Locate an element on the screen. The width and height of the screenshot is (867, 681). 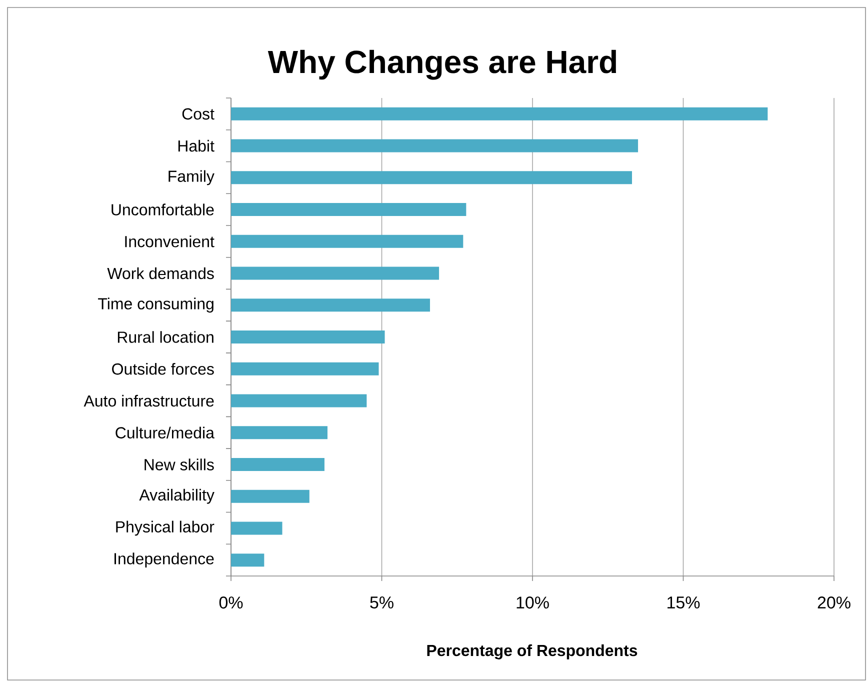
y-tick-label: Outside forces is located at coordinates (163, 369).